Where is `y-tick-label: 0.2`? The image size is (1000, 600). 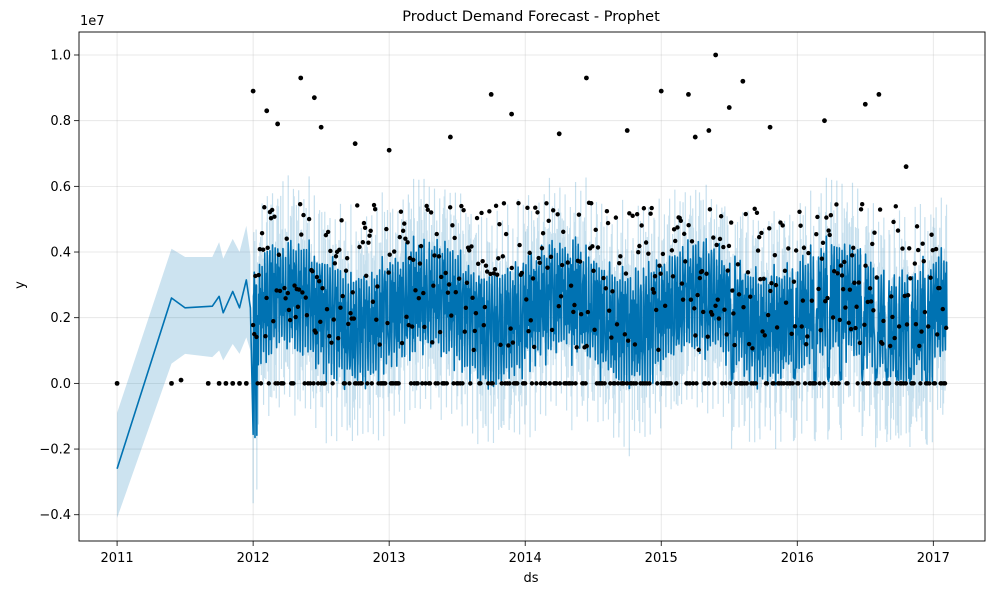 y-tick-label: 0.2 is located at coordinates (60, 318).